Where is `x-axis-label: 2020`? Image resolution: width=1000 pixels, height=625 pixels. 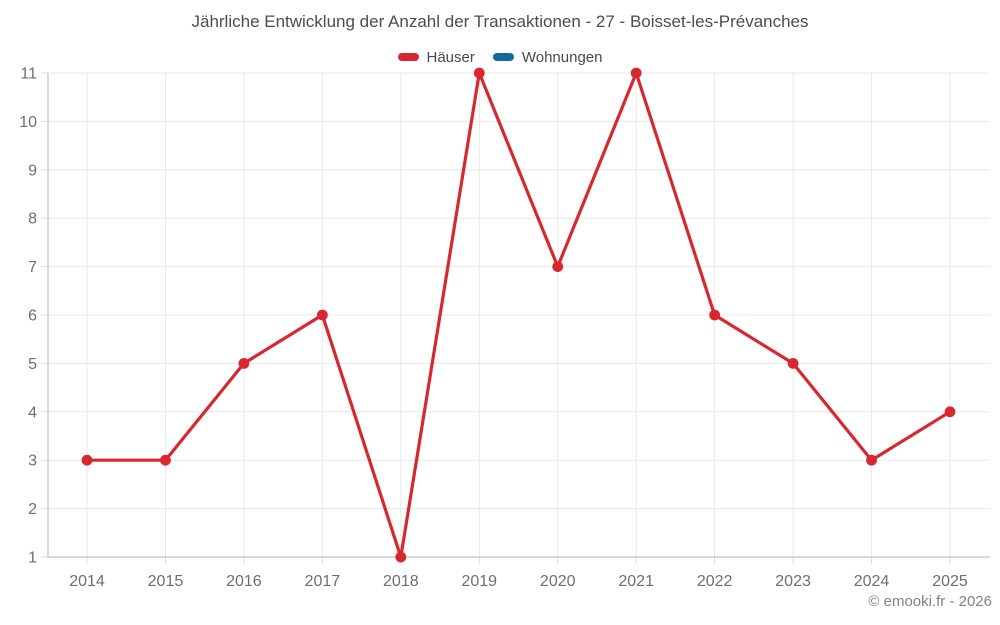 x-axis-label: 2020 is located at coordinates (558, 581).